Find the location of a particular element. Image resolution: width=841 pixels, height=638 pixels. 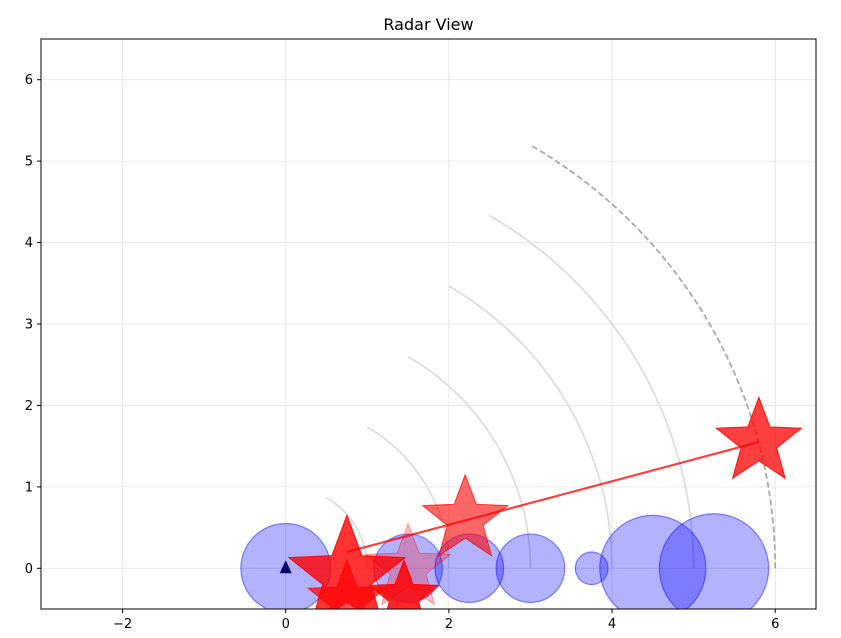

chart-title: Radar View is located at coordinates (428, 24).